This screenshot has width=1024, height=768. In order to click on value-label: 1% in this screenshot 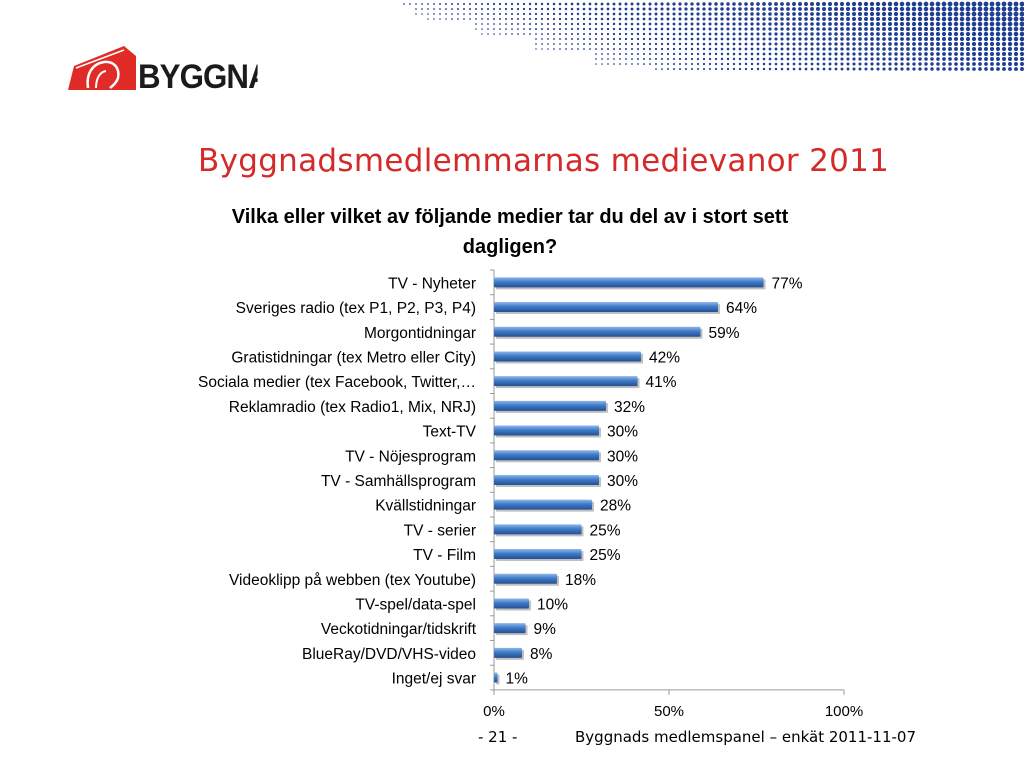, I will do `click(517, 679)`.